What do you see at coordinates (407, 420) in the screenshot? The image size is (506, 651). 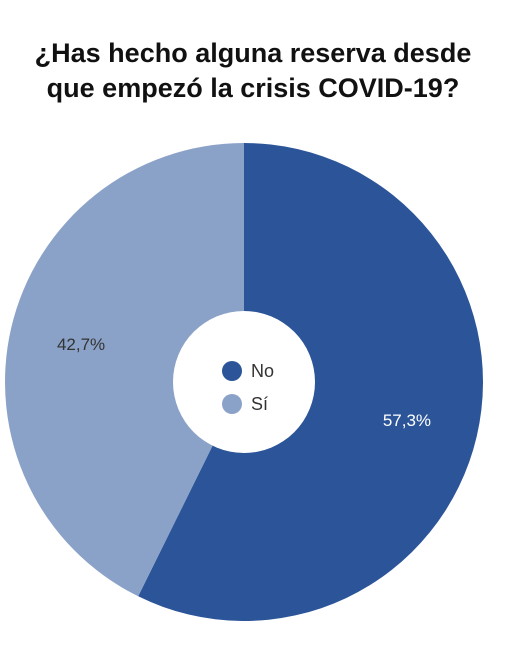 I see `slice-value-label: 57,3%` at bounding box center [407, 420].